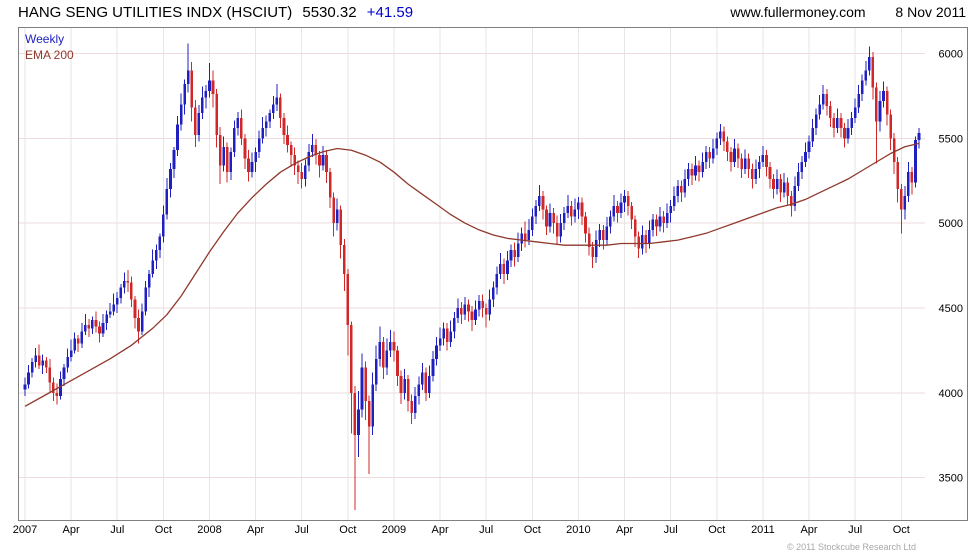 The width and height of the screenshot is (980, 560). Describe the element at coordinates (951, 54) in the screenshot. I see `y-axis-label: 6000` at that location.